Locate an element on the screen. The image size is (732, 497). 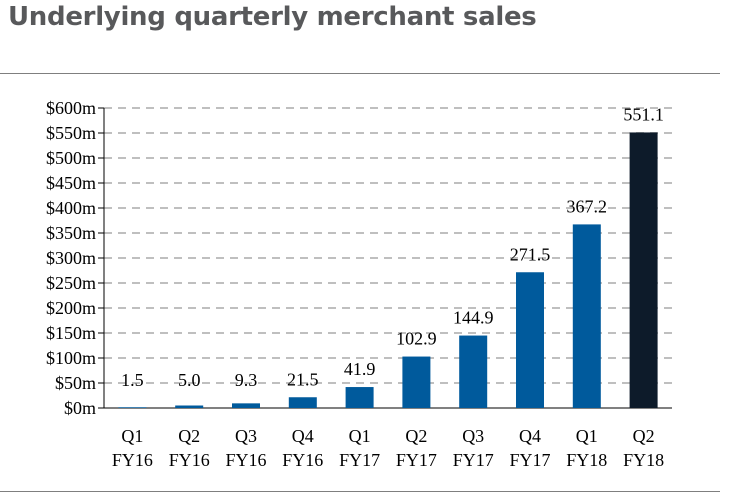
data-label: 144.9 is located at coordinates (473, 318).